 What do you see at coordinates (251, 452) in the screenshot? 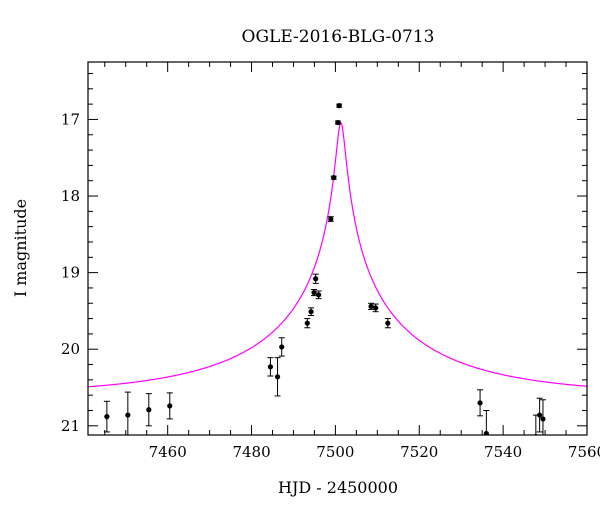
I see `x-tick-label: 7480` at bounding box center [251, 452].